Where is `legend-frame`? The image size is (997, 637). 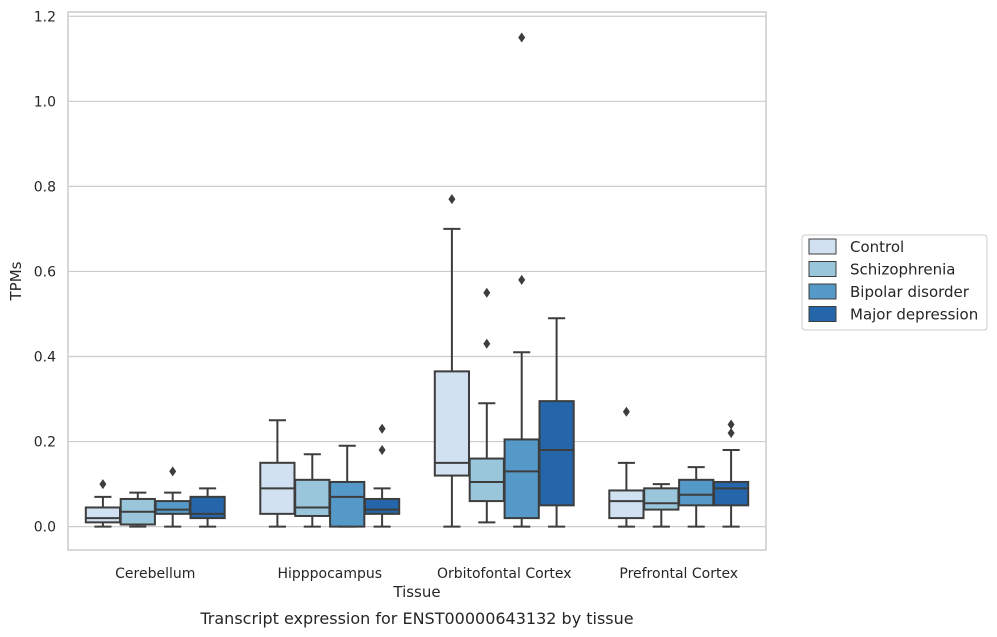
legend-frame is located at coordinates (894, 282).